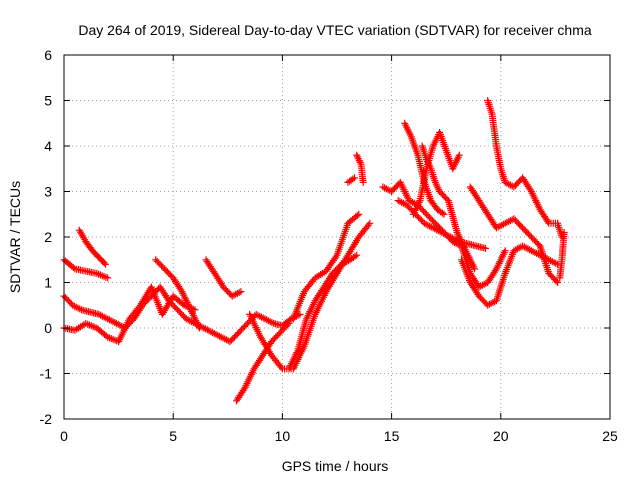 The image size is (640, 480). Describe the element at coordinates (48, 237) in the screenshot. I see `y-tick-label: 2` at that location.